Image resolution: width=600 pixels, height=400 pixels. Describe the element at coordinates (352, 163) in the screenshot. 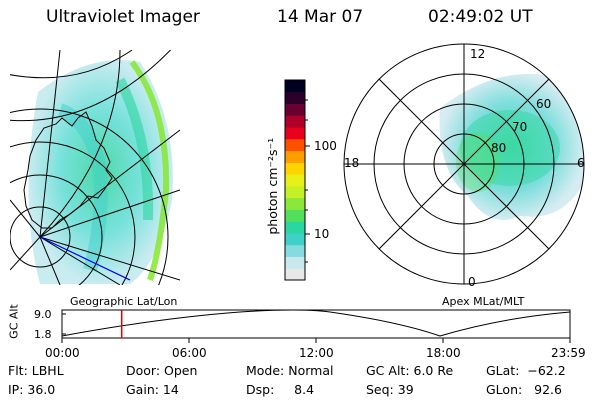

I see `mlt-label-18: 18` at that location.